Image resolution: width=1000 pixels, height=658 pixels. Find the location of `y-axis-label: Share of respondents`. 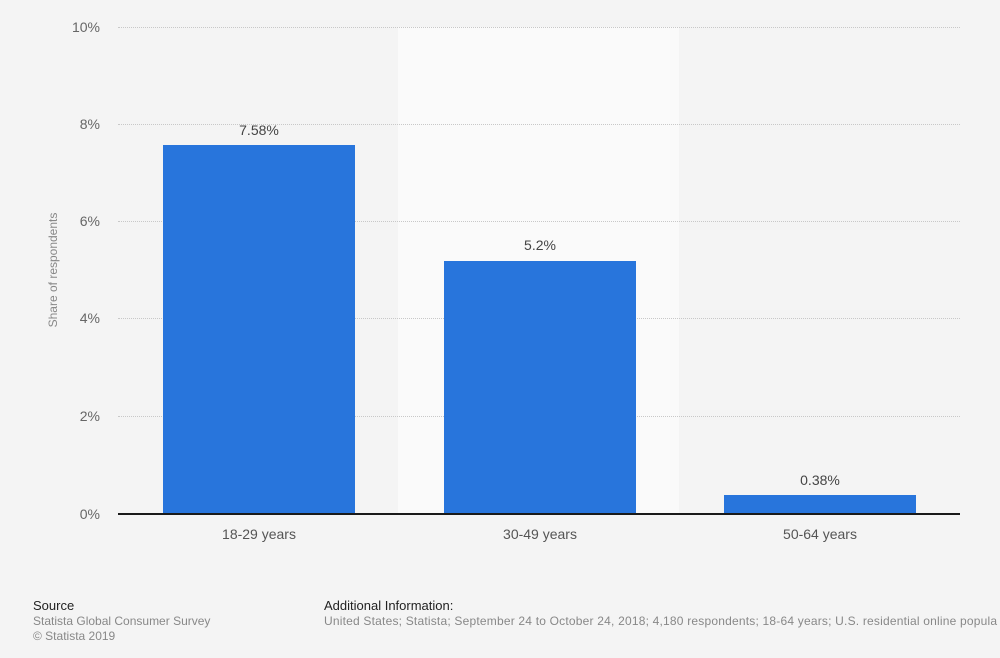

y-axis-label: Share of respondents is located at coordinates (53, 270).